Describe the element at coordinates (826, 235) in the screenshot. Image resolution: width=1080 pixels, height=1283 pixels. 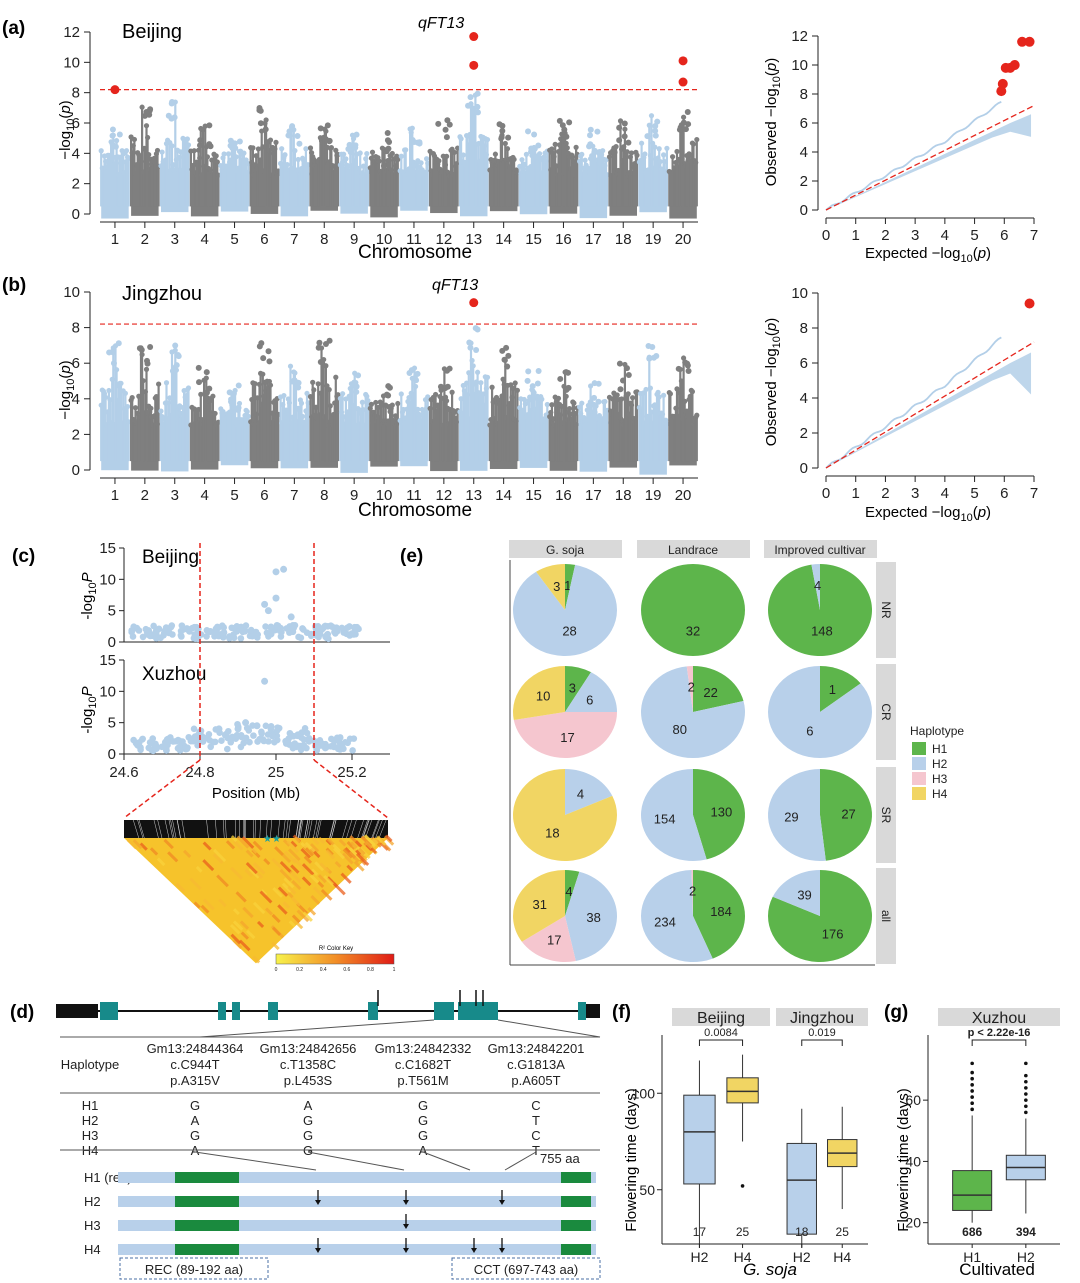
I see `x-tick-label: 0` at that location.